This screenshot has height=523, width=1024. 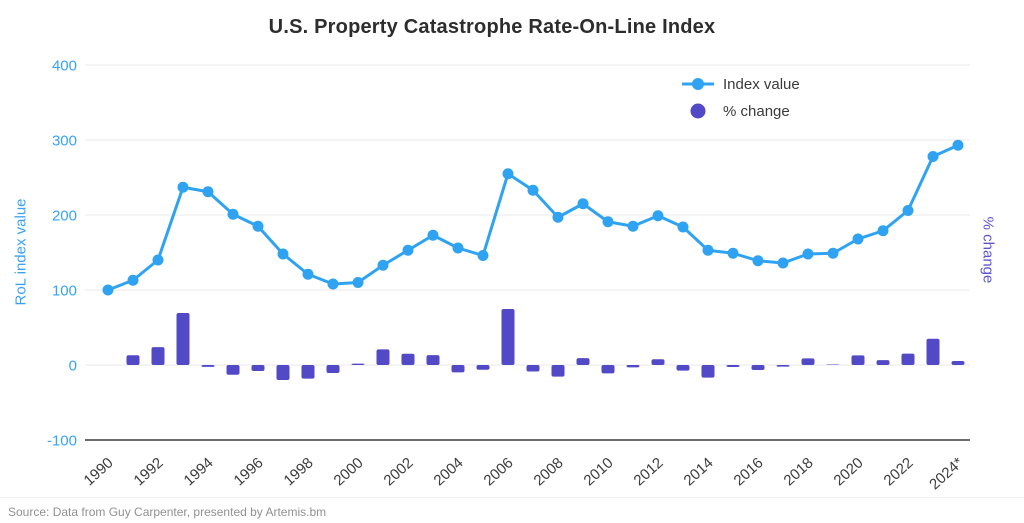 What do you see at coordinates (498, 471) in the screenshot?
I see `x-tick-label: 2006` at bounding box center [498, 471].